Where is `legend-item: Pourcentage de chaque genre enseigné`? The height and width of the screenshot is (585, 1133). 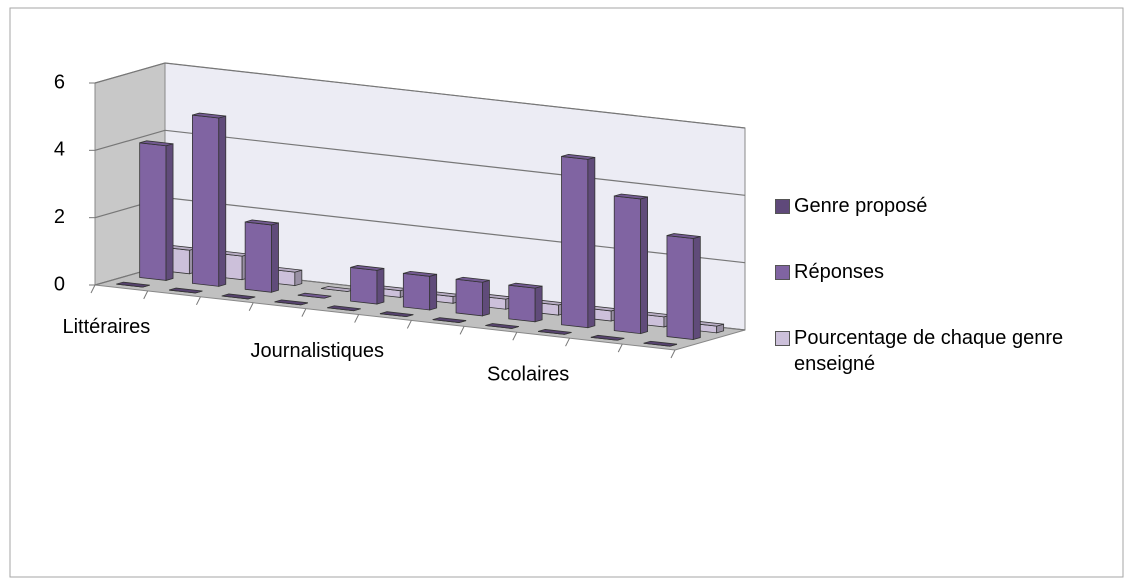 legend-item: Pourcentage de chaque genre enseigné is located at coordinates (940, 351).